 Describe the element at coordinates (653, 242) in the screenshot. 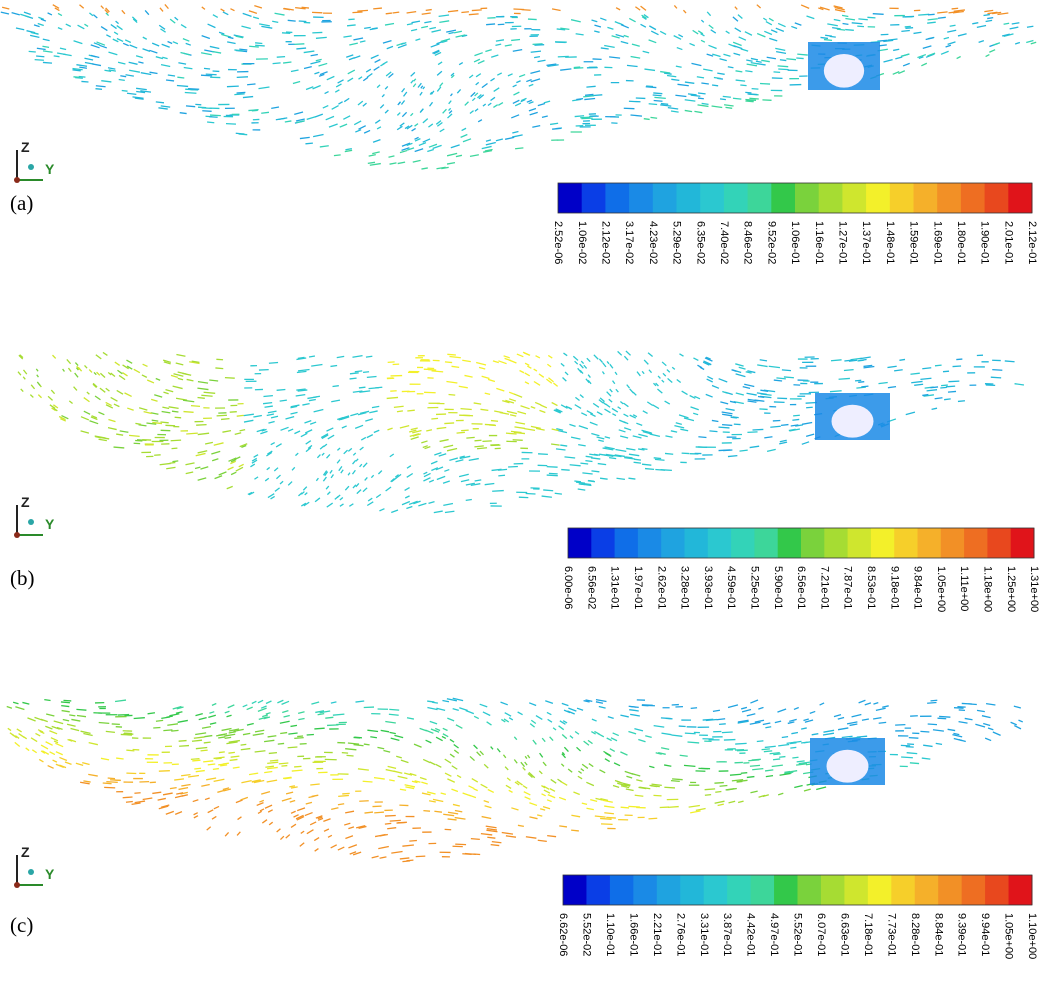

I see `colorbar-label: 4.23e-02` at that location.